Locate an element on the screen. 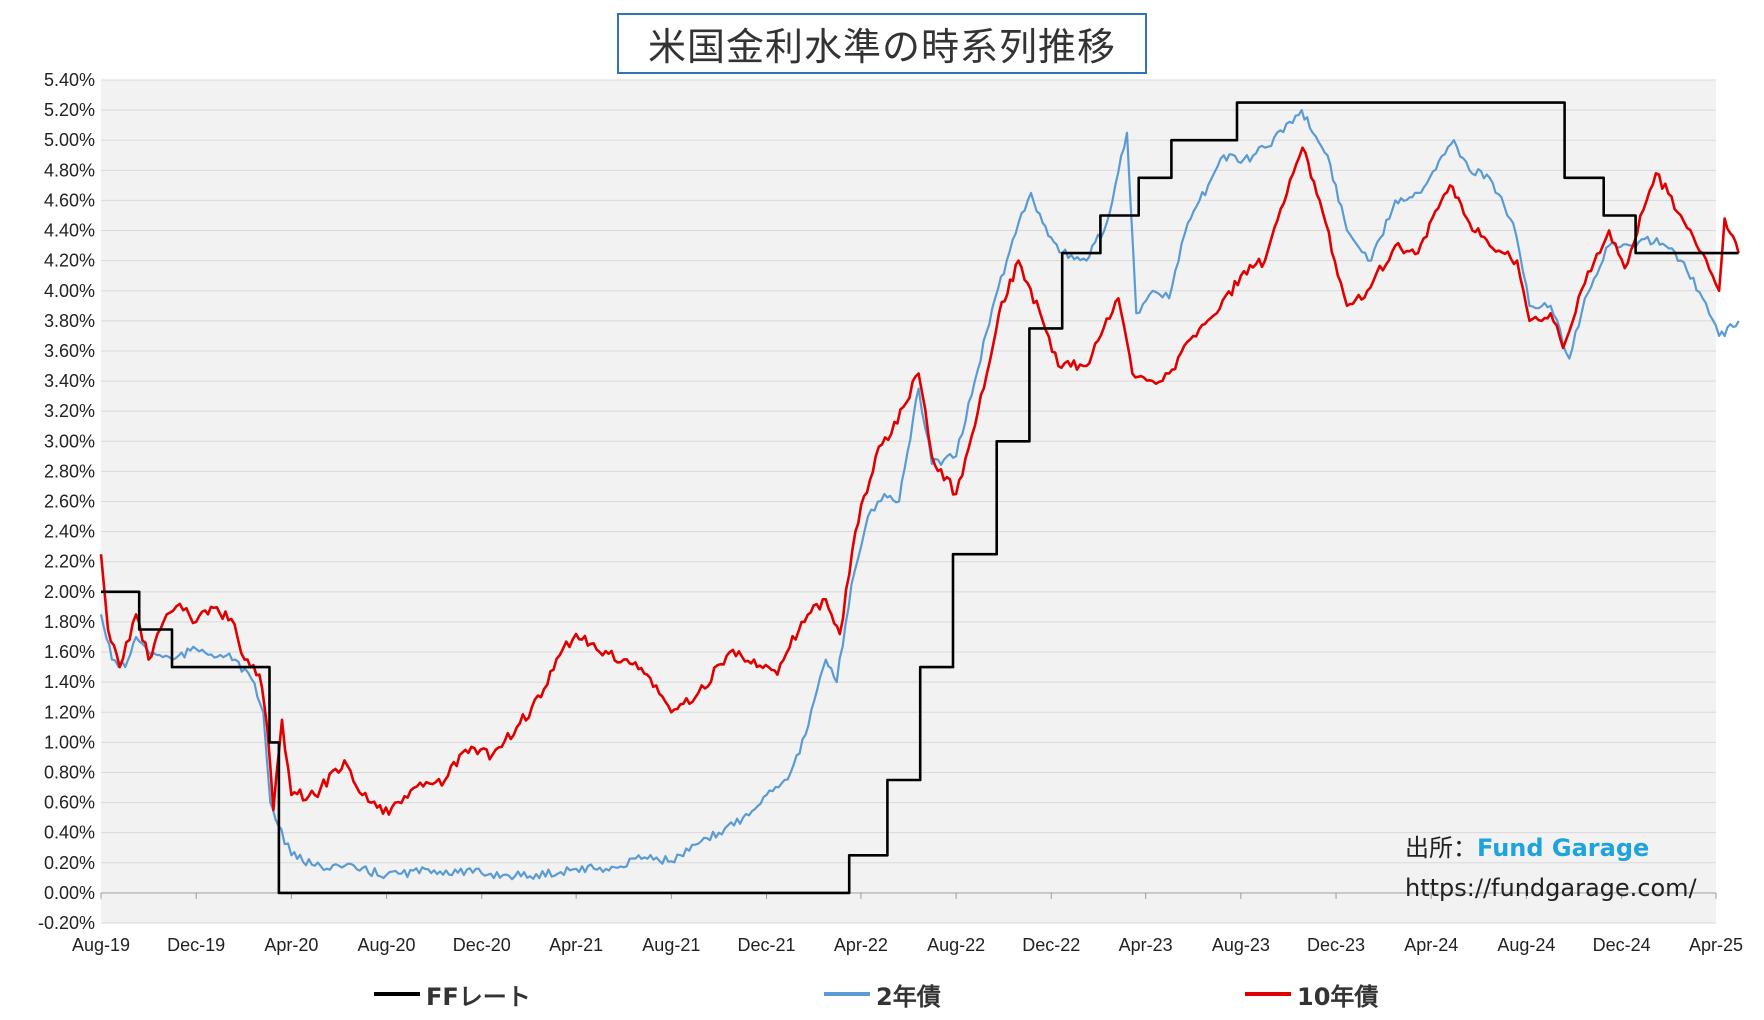 Image resolution: width=1764 pixels, height=1020 pixels. y-tick-label: 4.00% is located at coordinates (69, 291).